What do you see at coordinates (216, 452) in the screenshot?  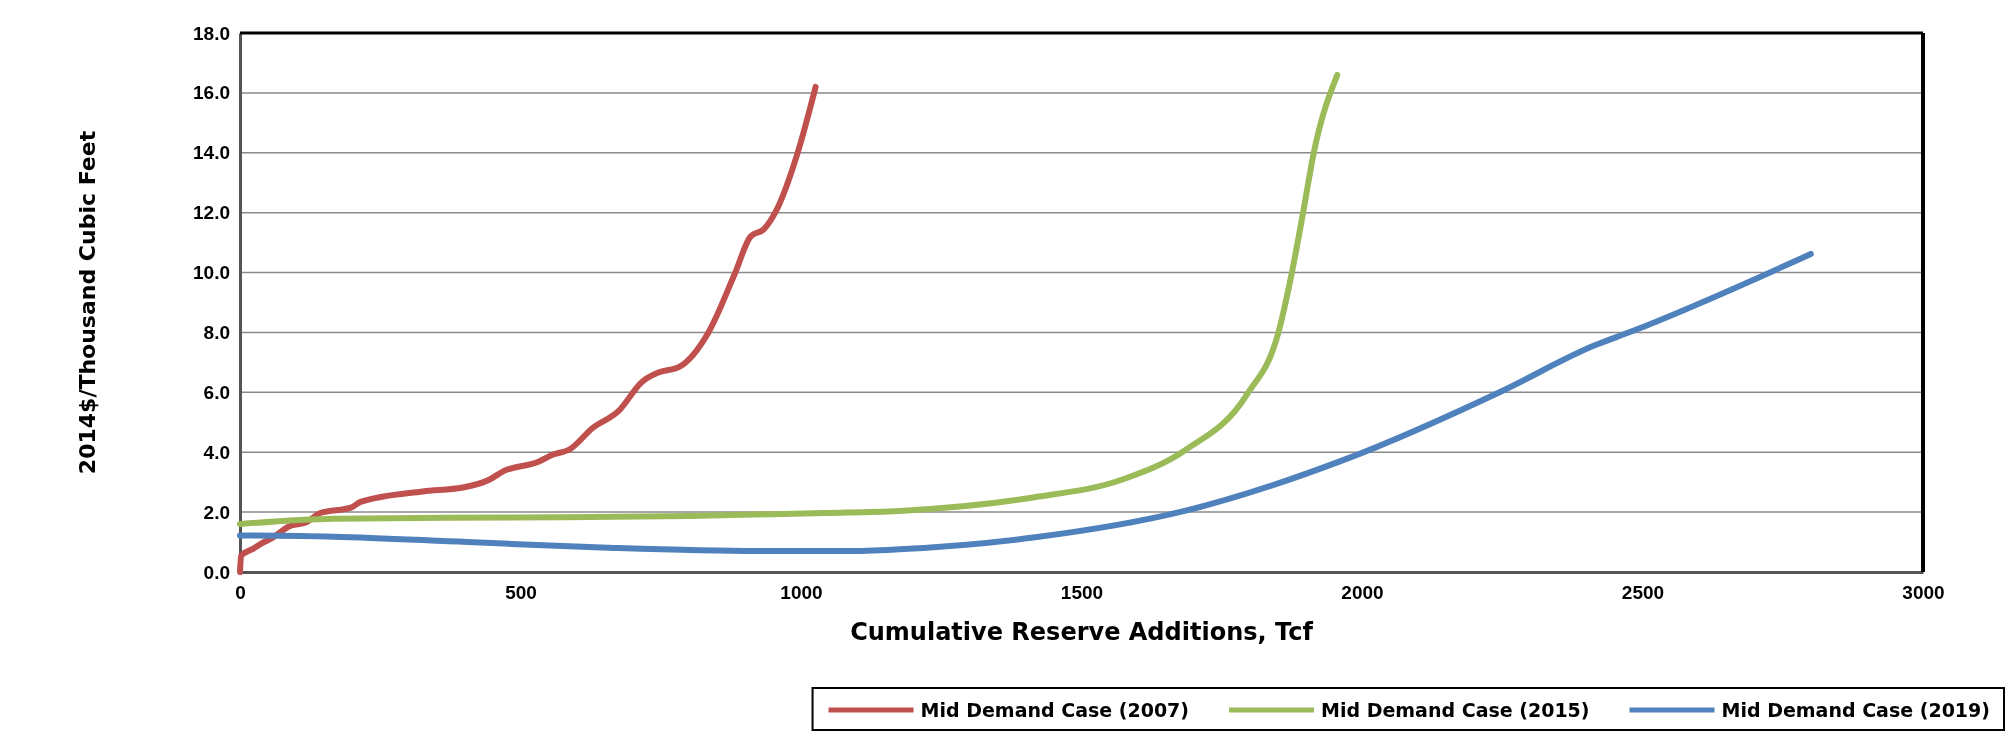 I see `y-tick-label: 4.0` at bounding box center [216, 452].